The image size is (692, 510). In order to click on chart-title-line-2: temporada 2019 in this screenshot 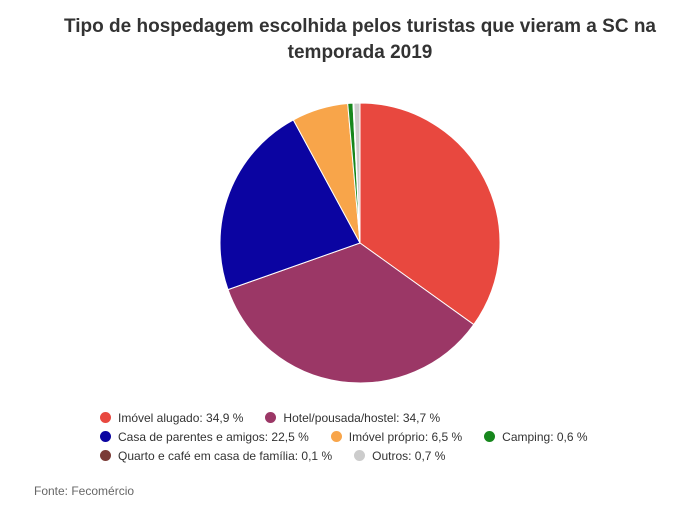, I will do `click(360, 52)`.